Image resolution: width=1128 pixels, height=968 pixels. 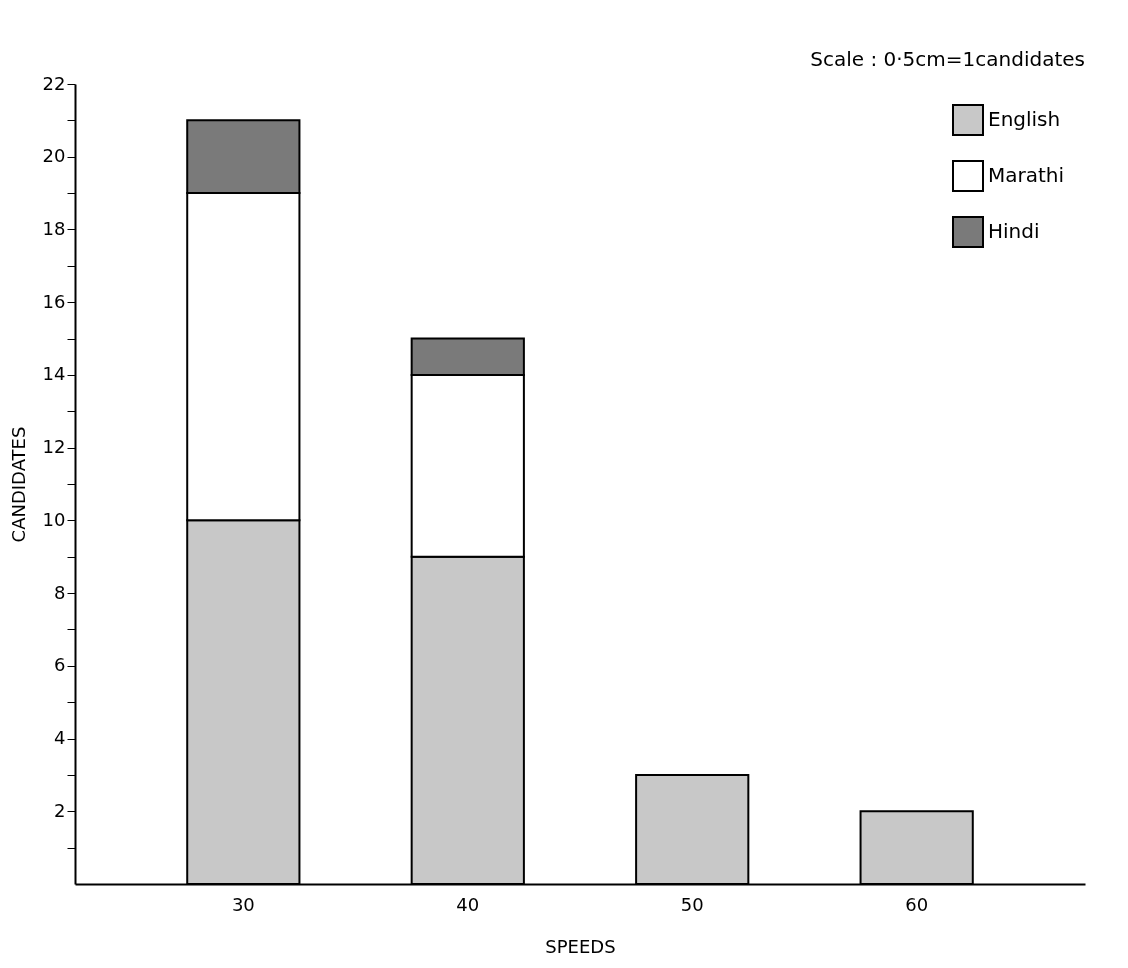 What do you see at coordinates (1014, 231) in the screenshot?
I see `legend-label: Hindi` at bounding box center [1014, 231].